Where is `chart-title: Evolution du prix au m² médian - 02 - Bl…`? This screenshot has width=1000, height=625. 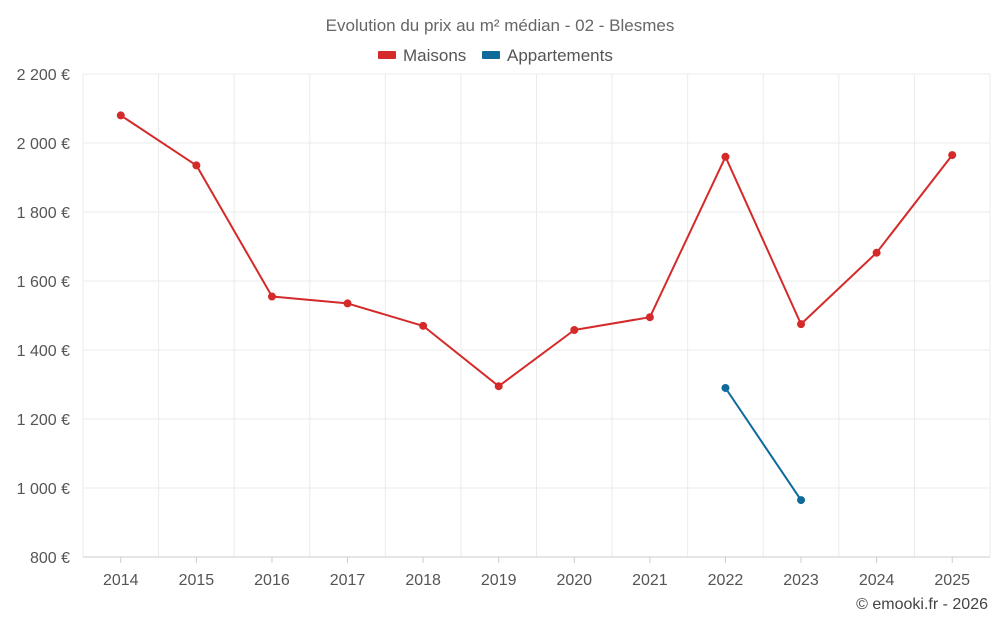 chart-title: Evolution du prix au m² médian - 02 - Bl… is located at coordinates (500, 25).